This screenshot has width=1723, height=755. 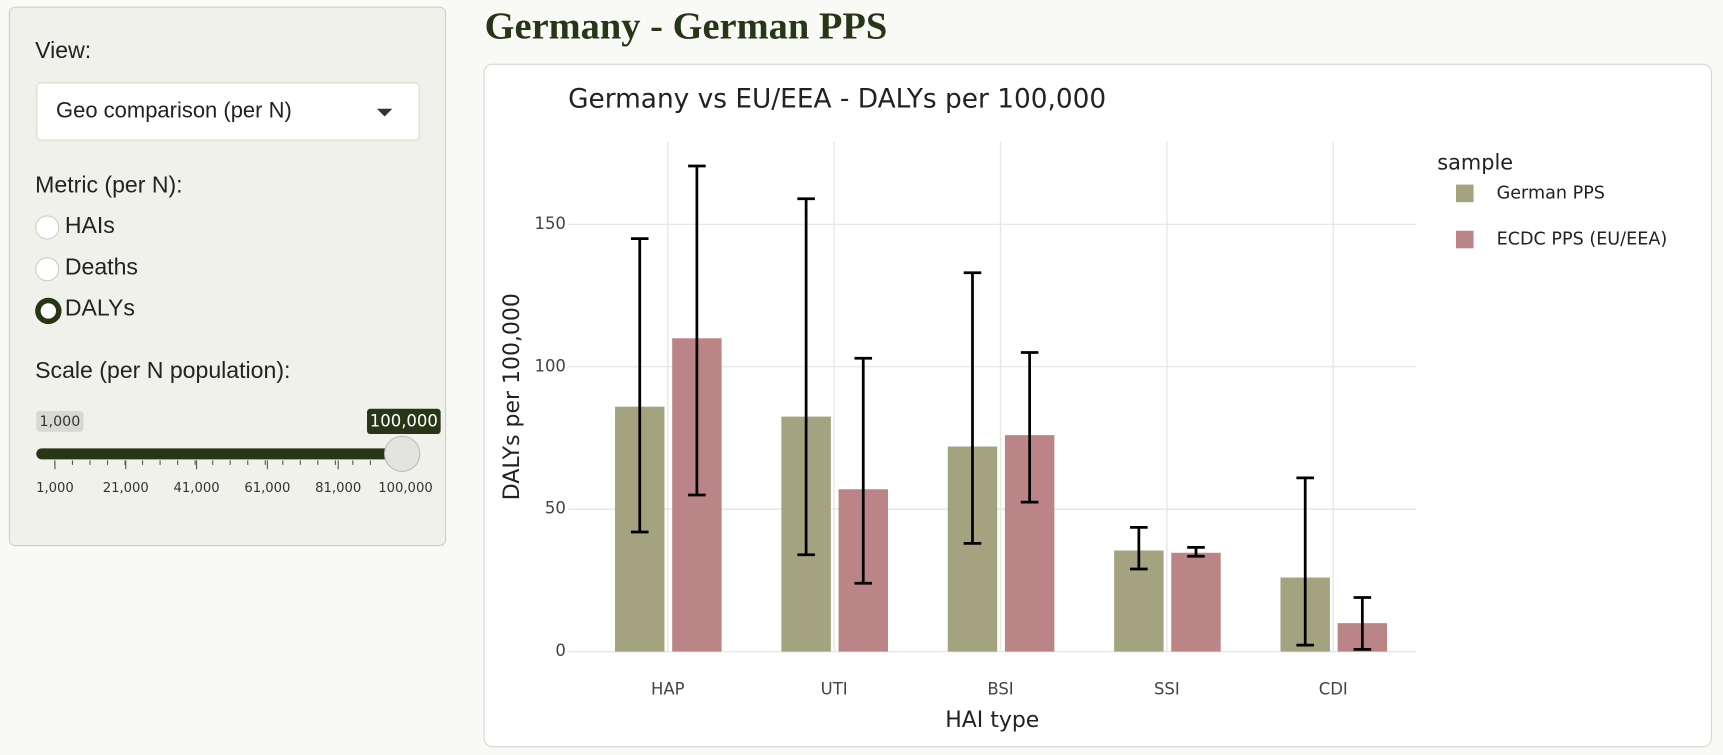 I want to click on scale-label: Scale (per N population):, so click(x=163, y=371).